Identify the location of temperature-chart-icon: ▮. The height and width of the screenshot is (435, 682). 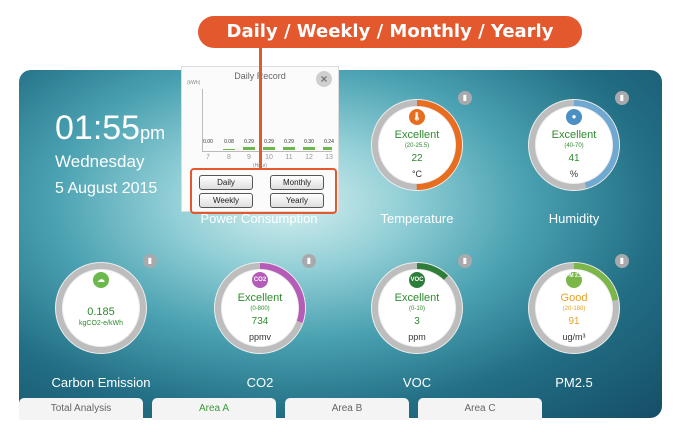
(465, 98).